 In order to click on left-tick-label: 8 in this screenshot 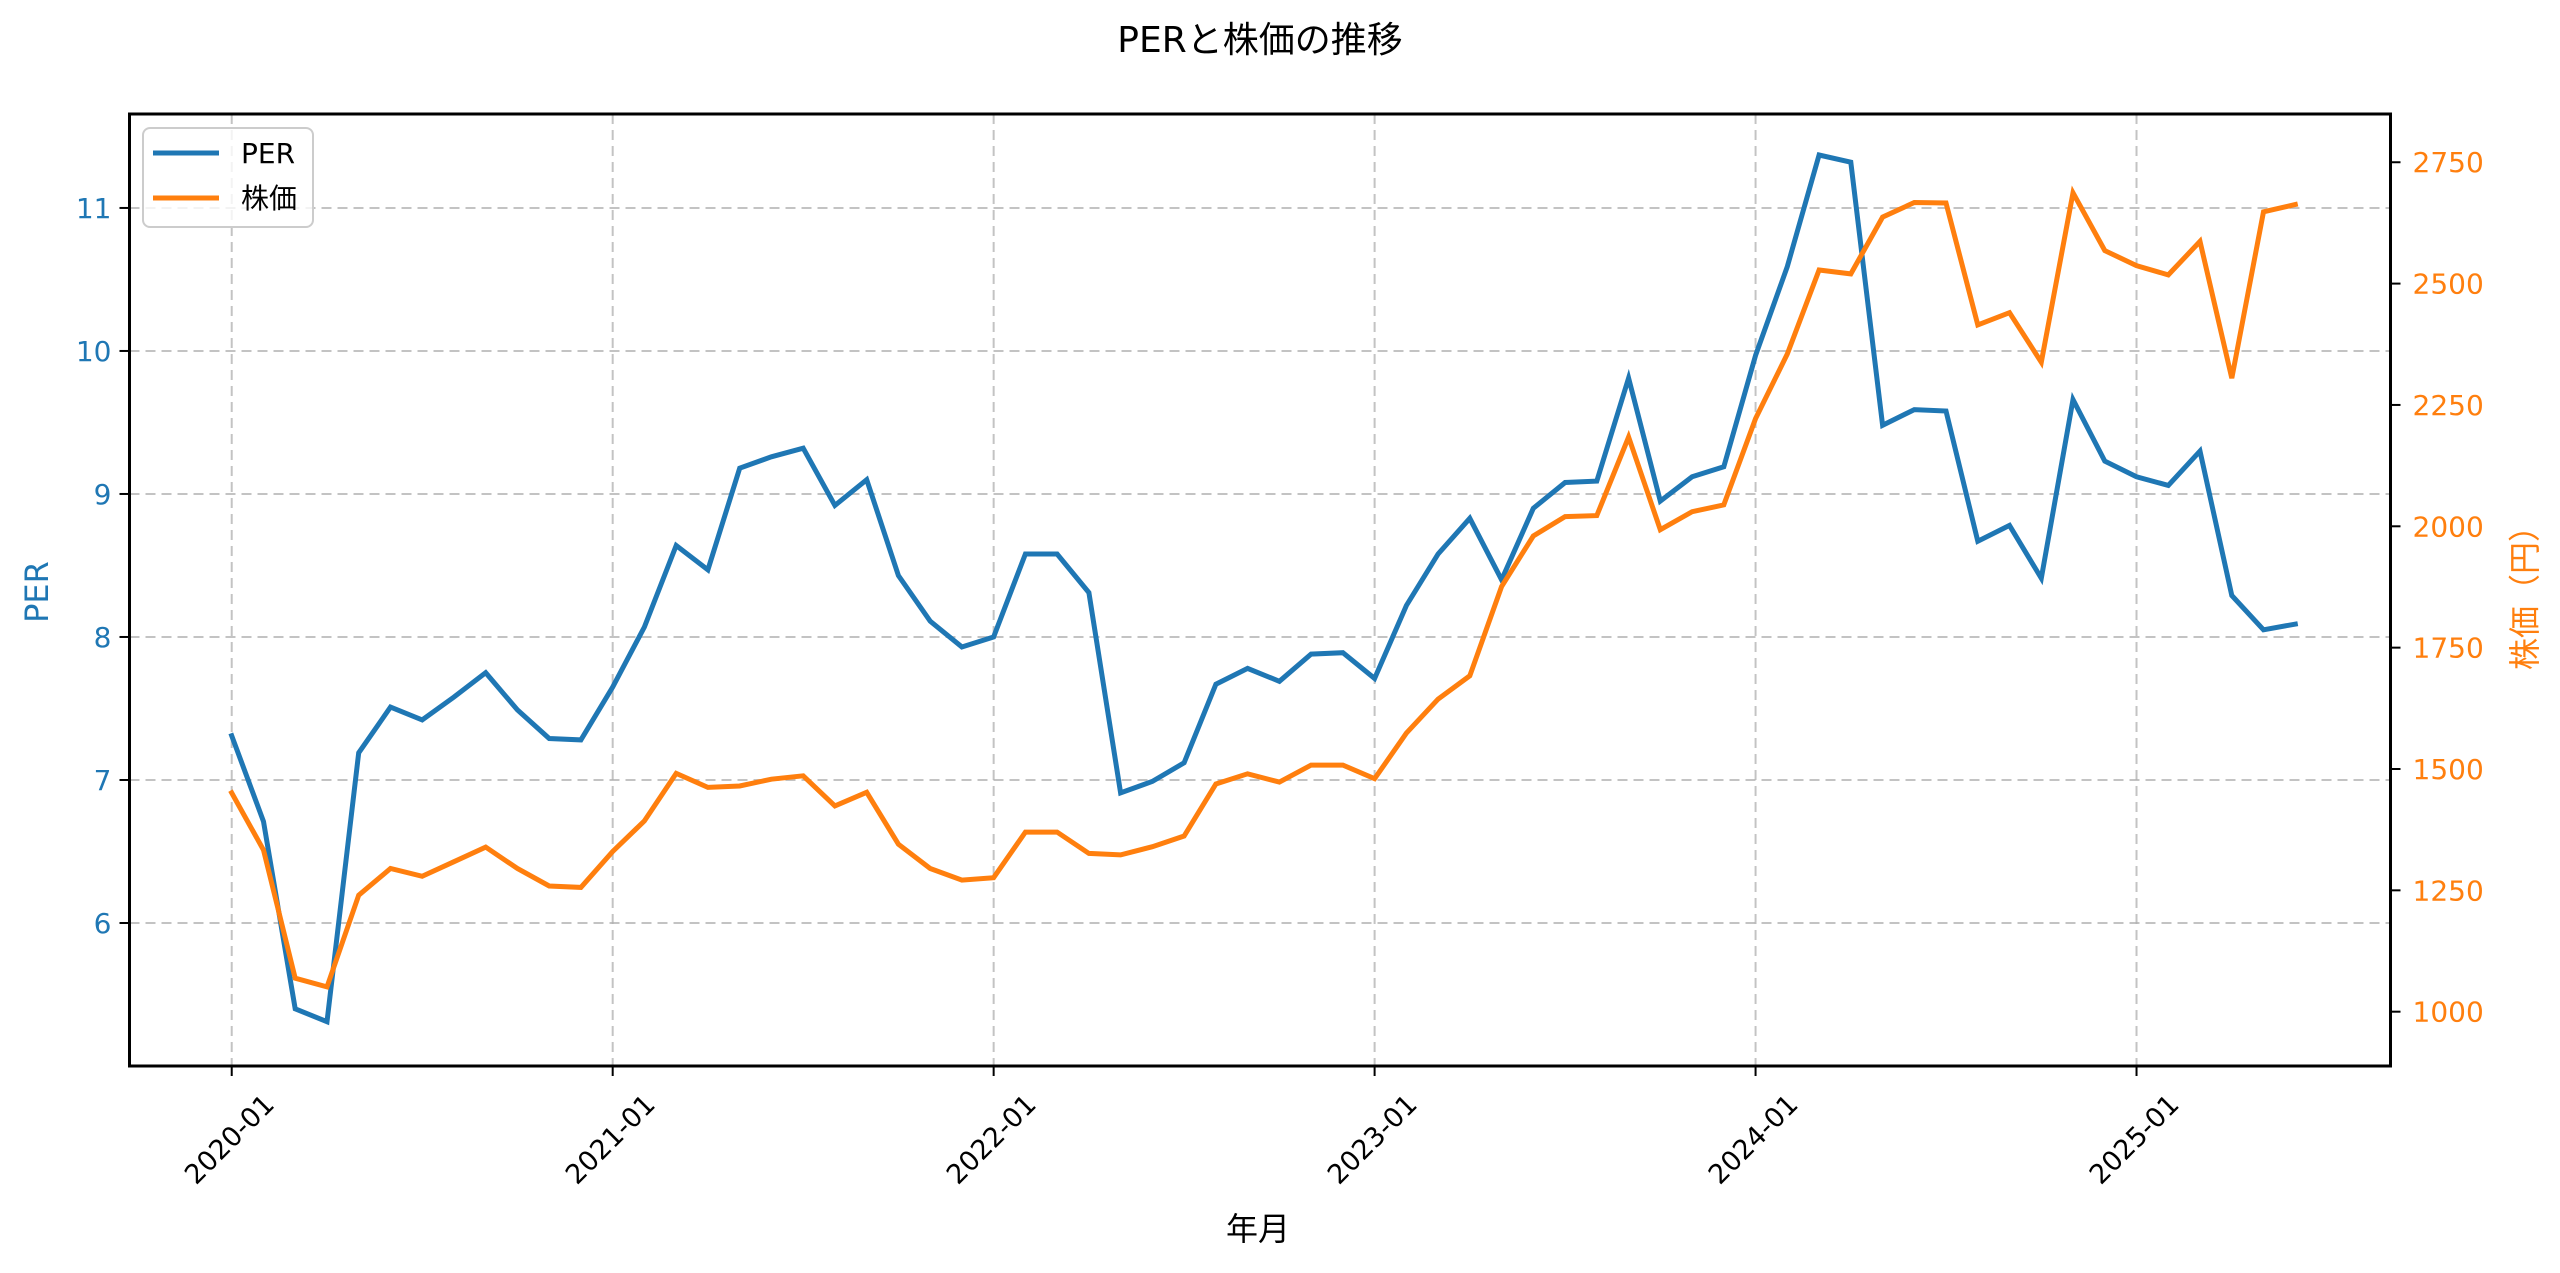, I will do `click(103, 637)`.